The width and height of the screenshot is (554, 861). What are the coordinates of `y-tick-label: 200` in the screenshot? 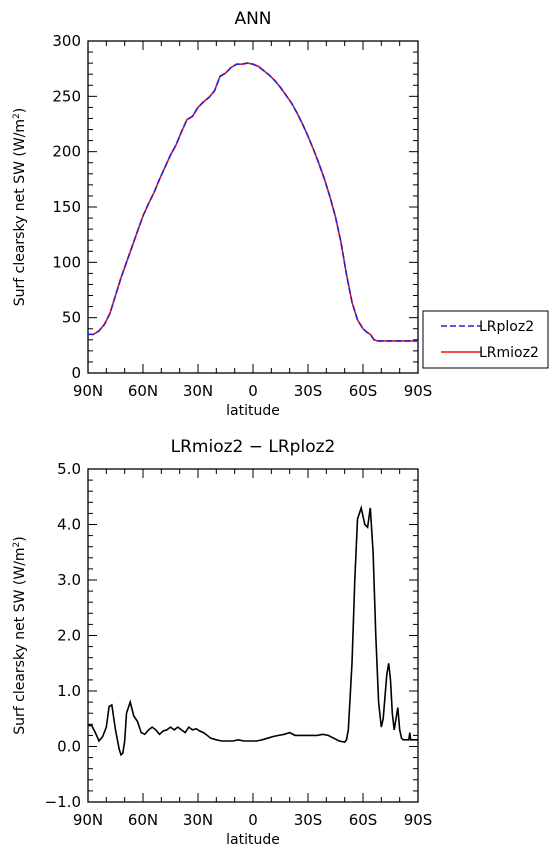 It's located at (66, 152).